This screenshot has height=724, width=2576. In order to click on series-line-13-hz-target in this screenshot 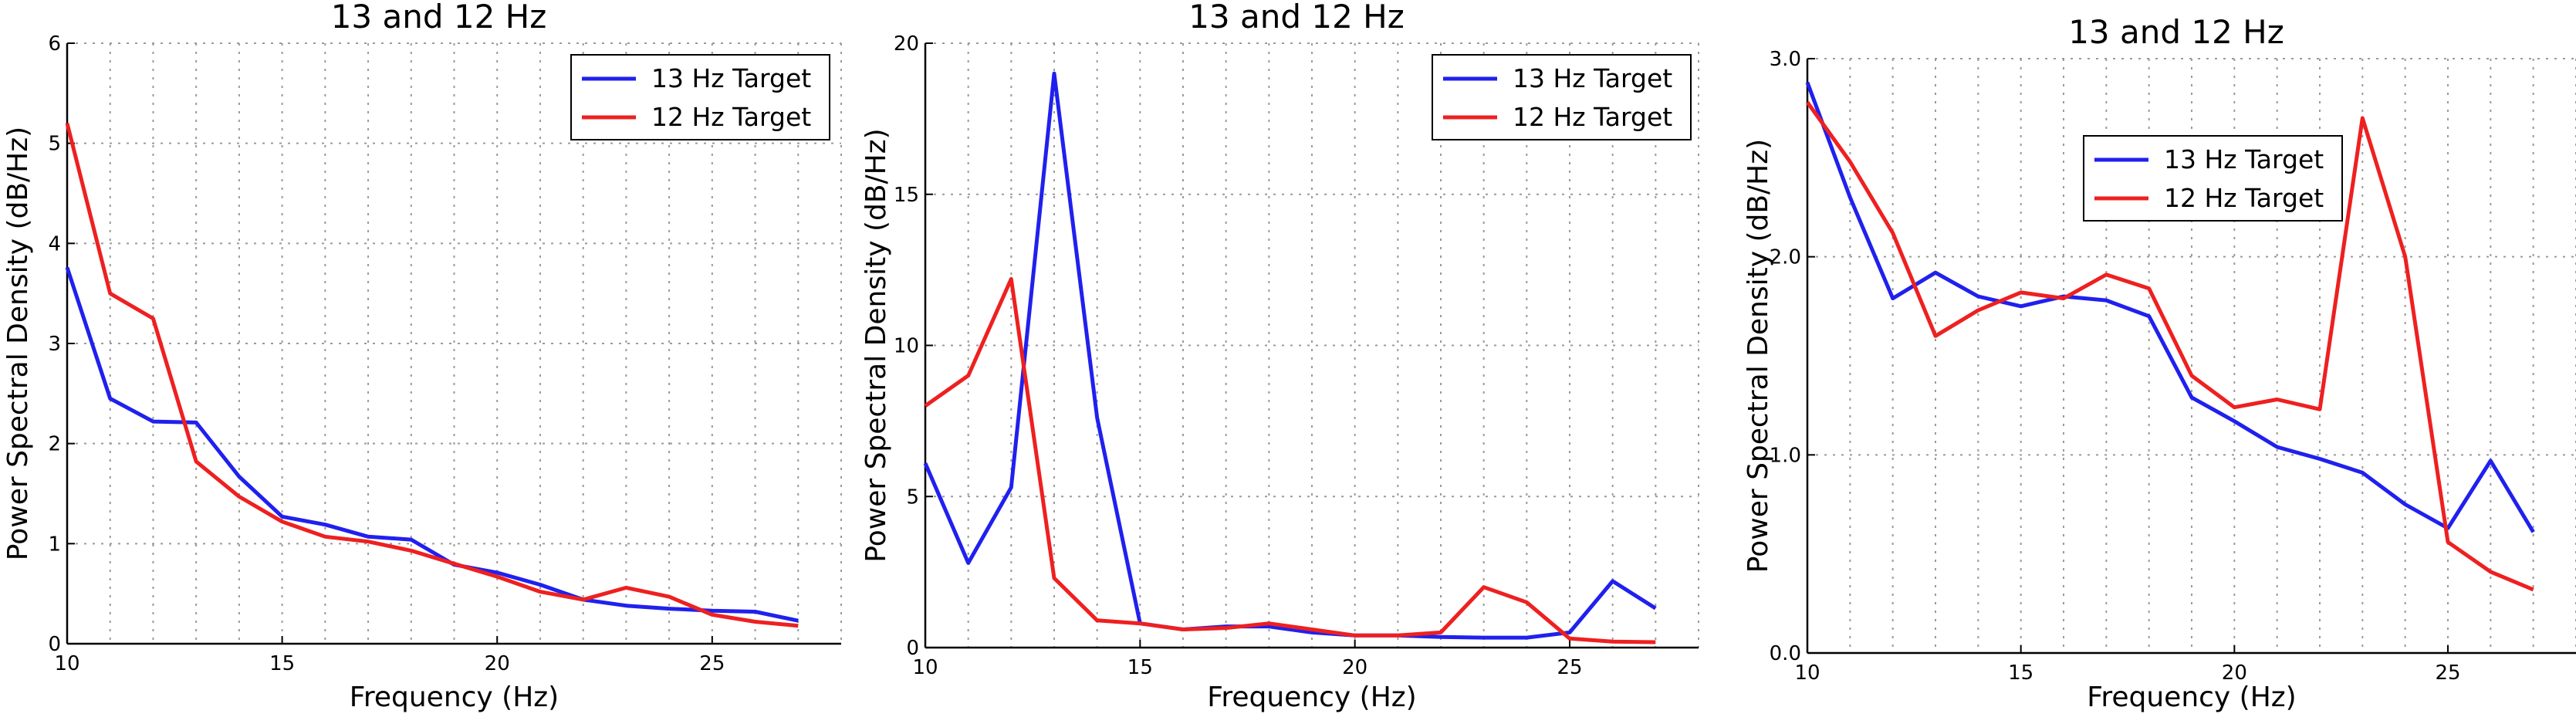, I will do `click(432, 444)`.